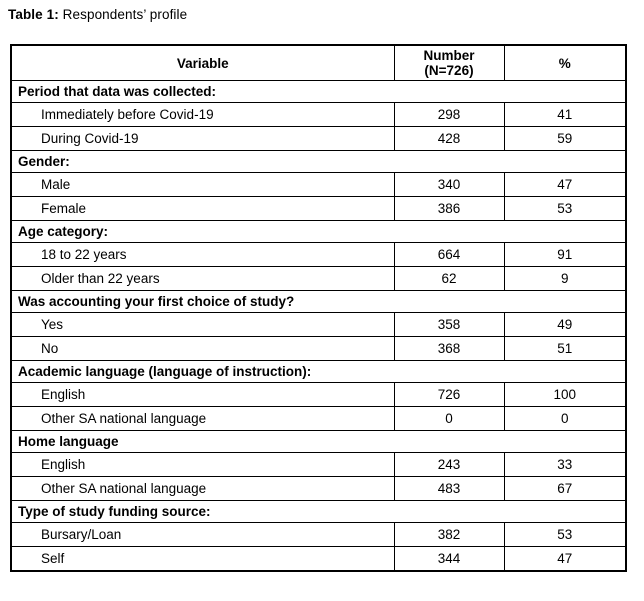 This screenshot has width=644, height=601. Describe the element at coordinates (449, 558) in the screenshot. I see `row-number: 344` at that location.